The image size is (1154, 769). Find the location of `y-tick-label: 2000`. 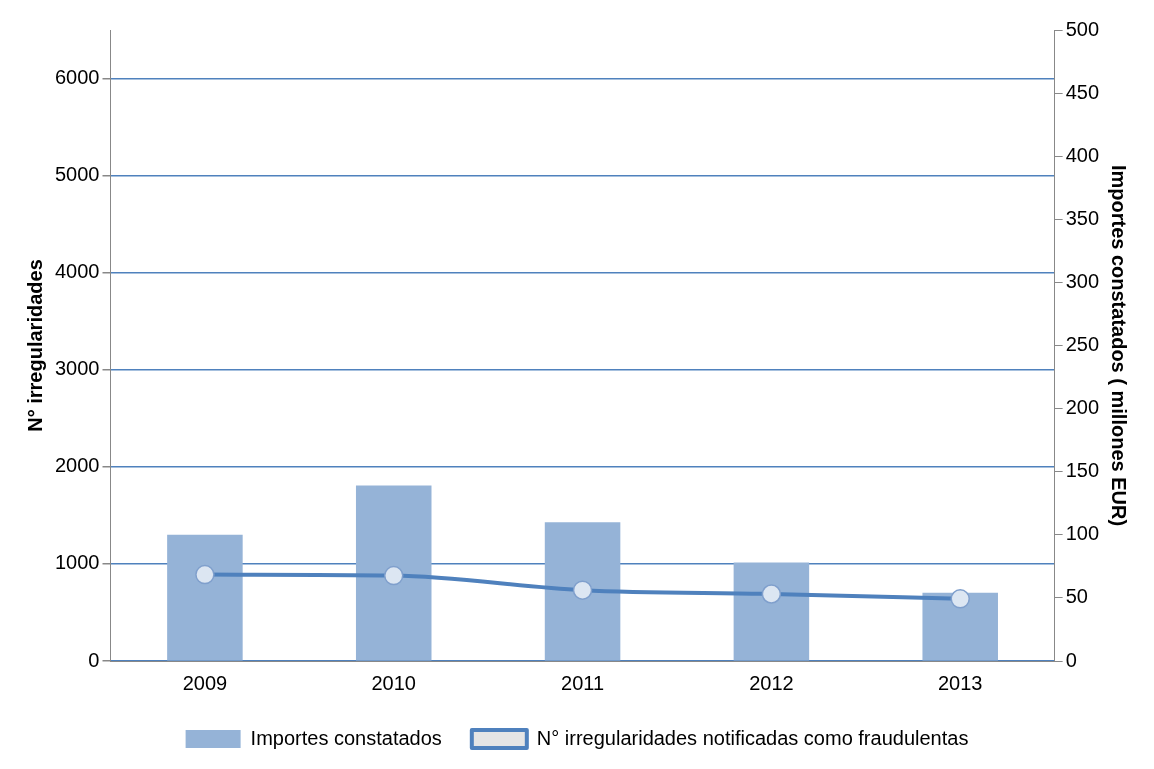

y-tick-label: 2000 is located at coordinates (77, 465).